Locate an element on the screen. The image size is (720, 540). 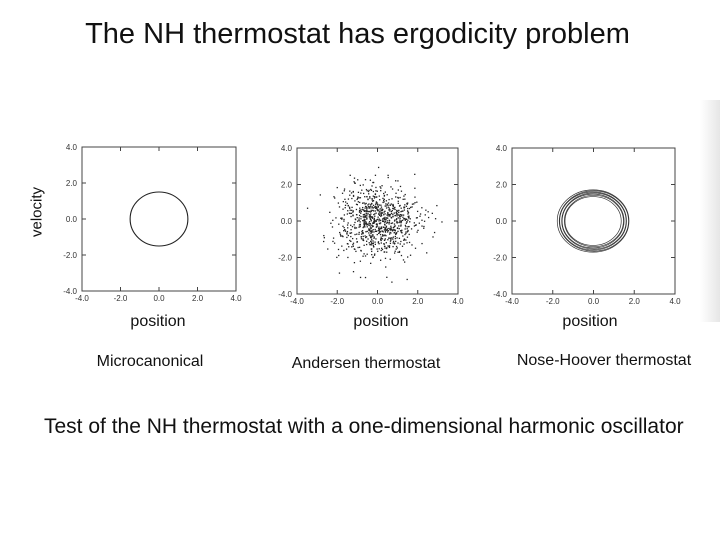
plot-label-microcanonical: Microcanonical is located at coordinates (150, 361).